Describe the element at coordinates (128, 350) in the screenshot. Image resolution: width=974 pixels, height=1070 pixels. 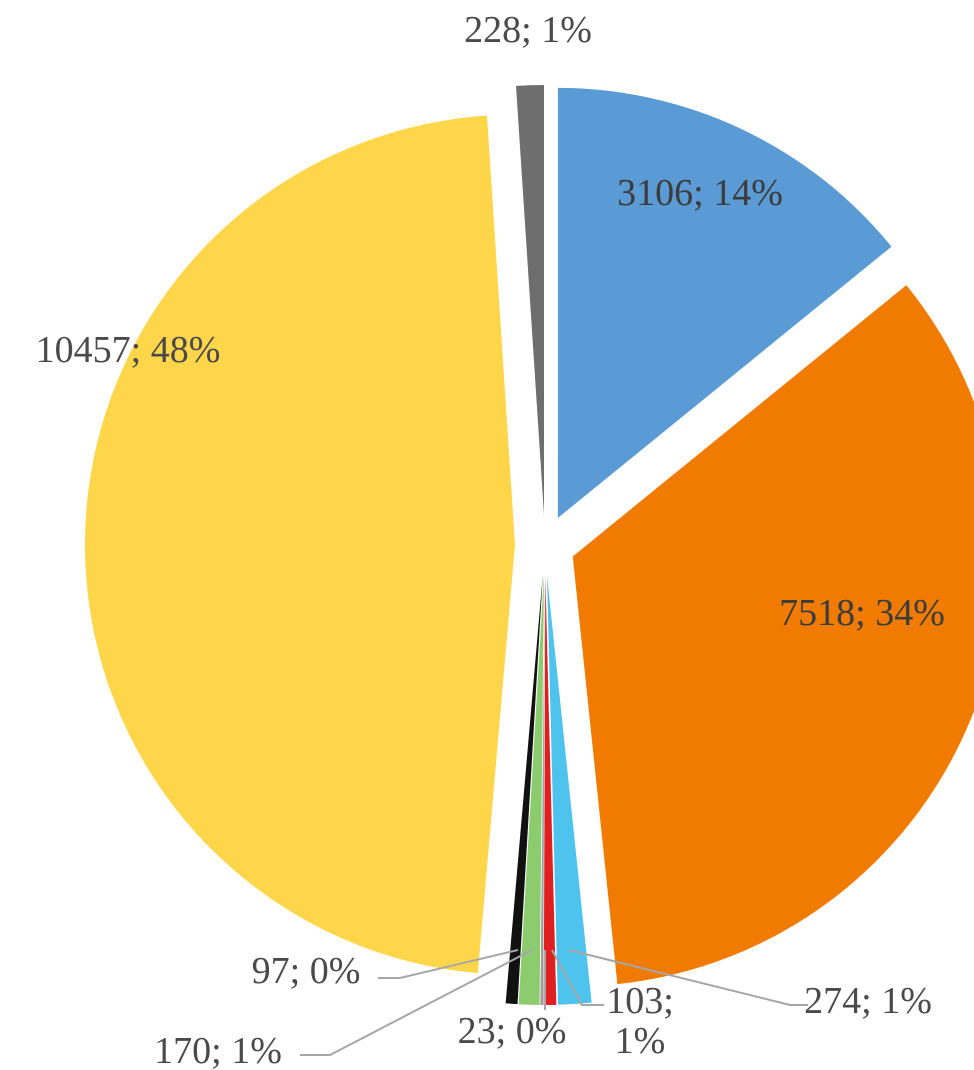
I see `data-label: 10457; 48%` at that location.